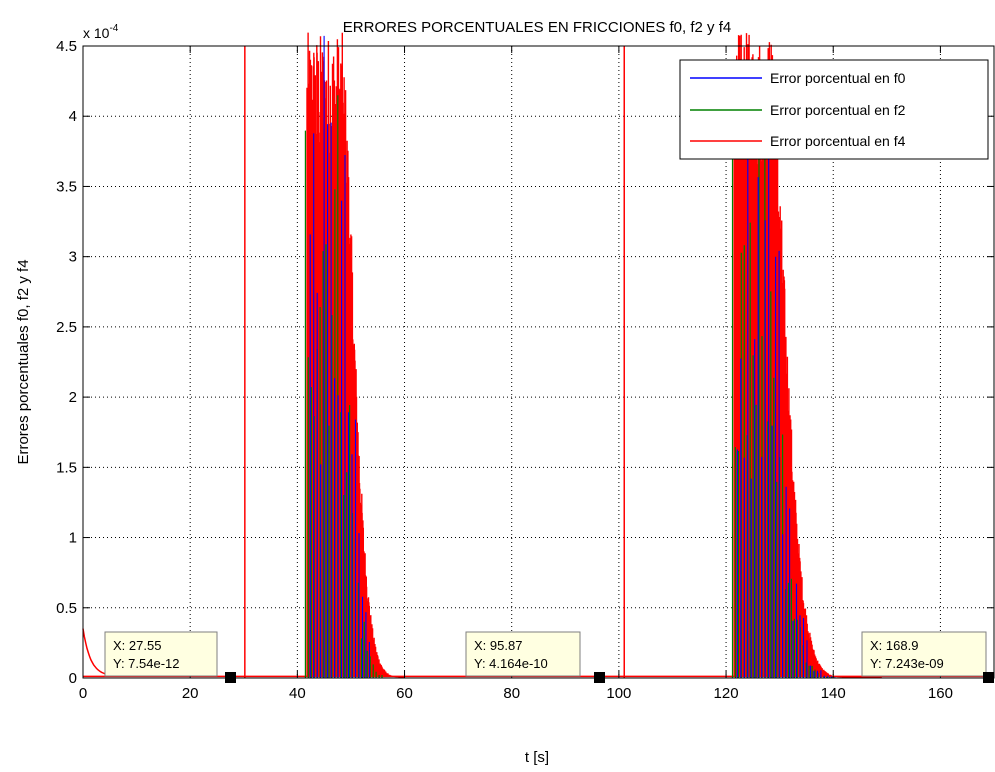 This screenshot has height=772, width=995. What do you see at coordinates (339, 356) in the screenshot?
I see `trace-f0-oscillation` at bounding box center [339, 356].